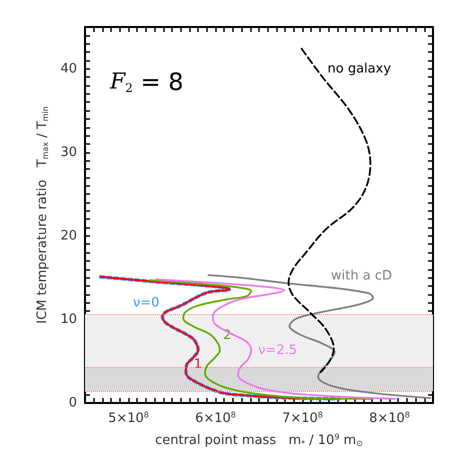 This screenshot has height=458, width=458. I want to click on y-tick-label: 10, so click(68, 319).